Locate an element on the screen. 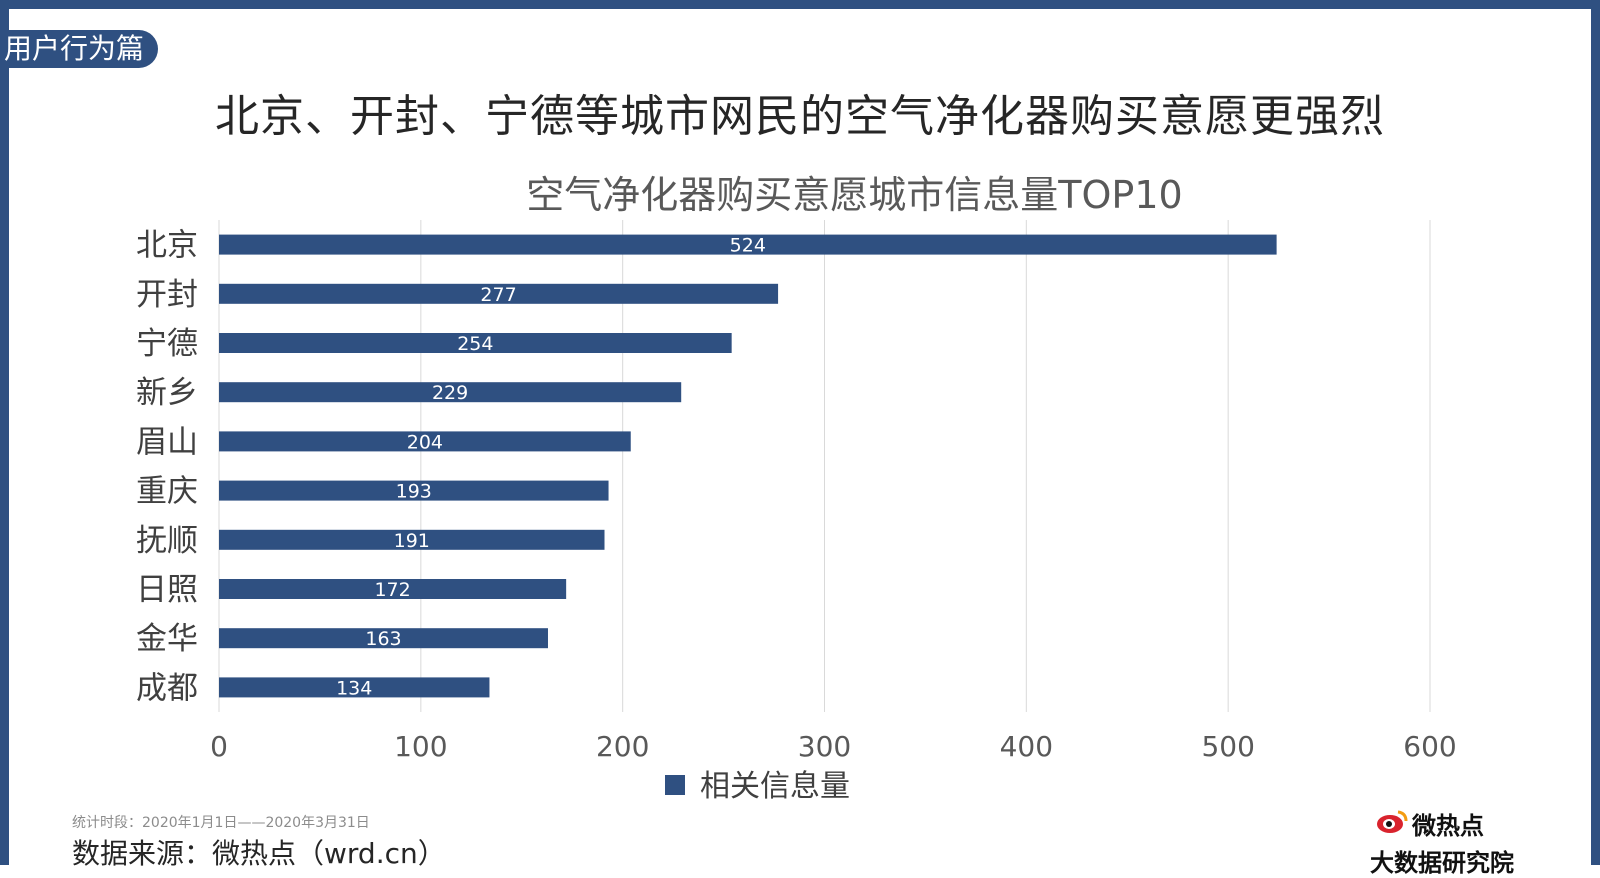 The width and height of the screenshot is (1600, 878). x-tick-label: 400 is located at coordinates (1026, 746).